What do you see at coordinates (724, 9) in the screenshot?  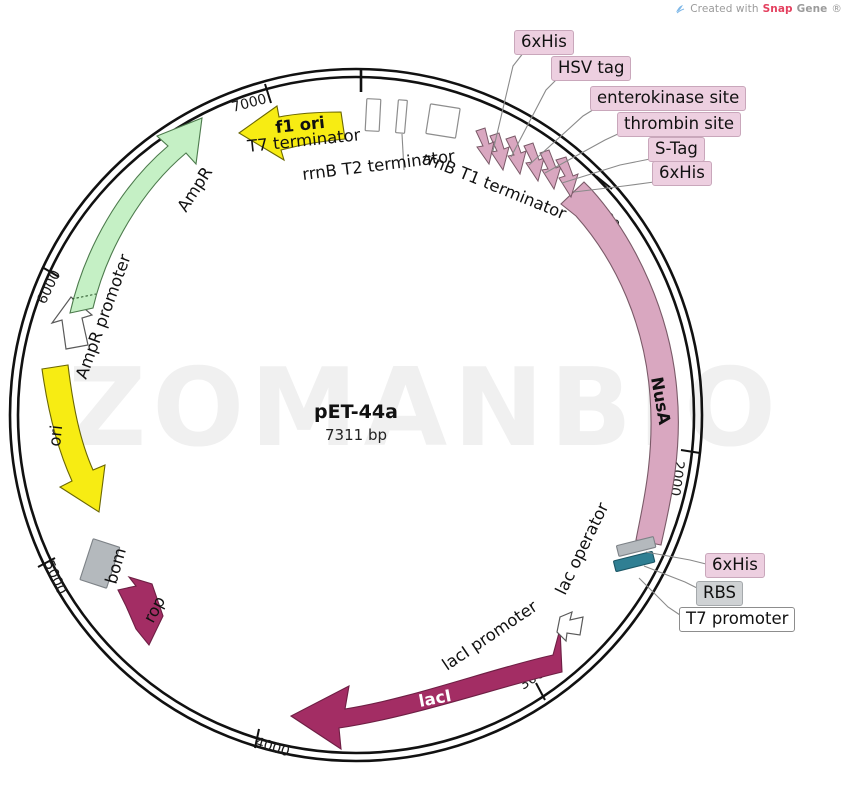 I see `credit-prefix: Created with` at bounding box center [724, 9].